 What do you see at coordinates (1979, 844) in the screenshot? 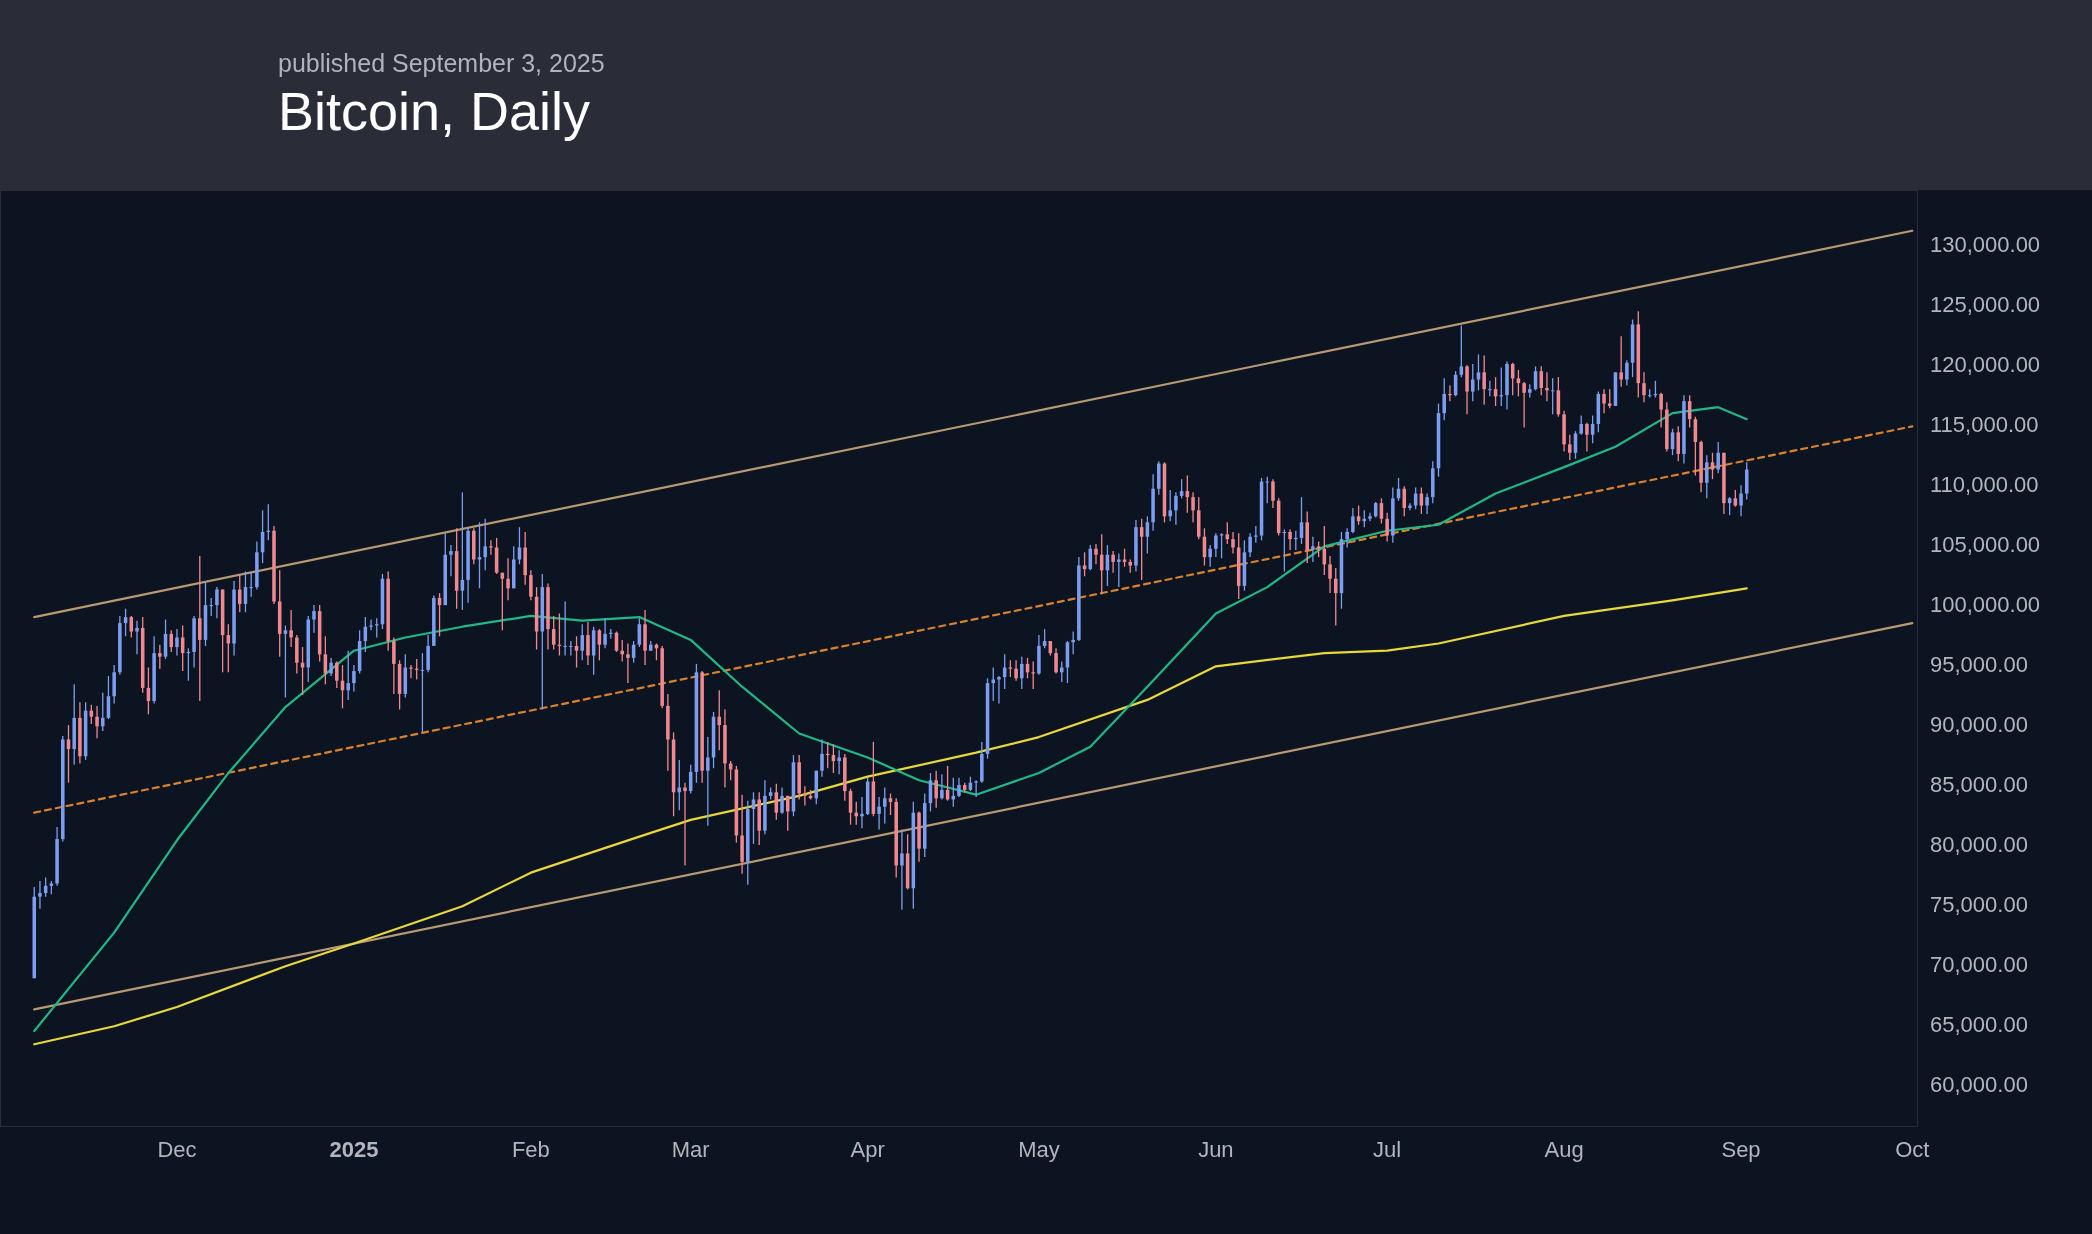
I see `y-tick-label: 80,000.00` at bounding box center [1979, 844].